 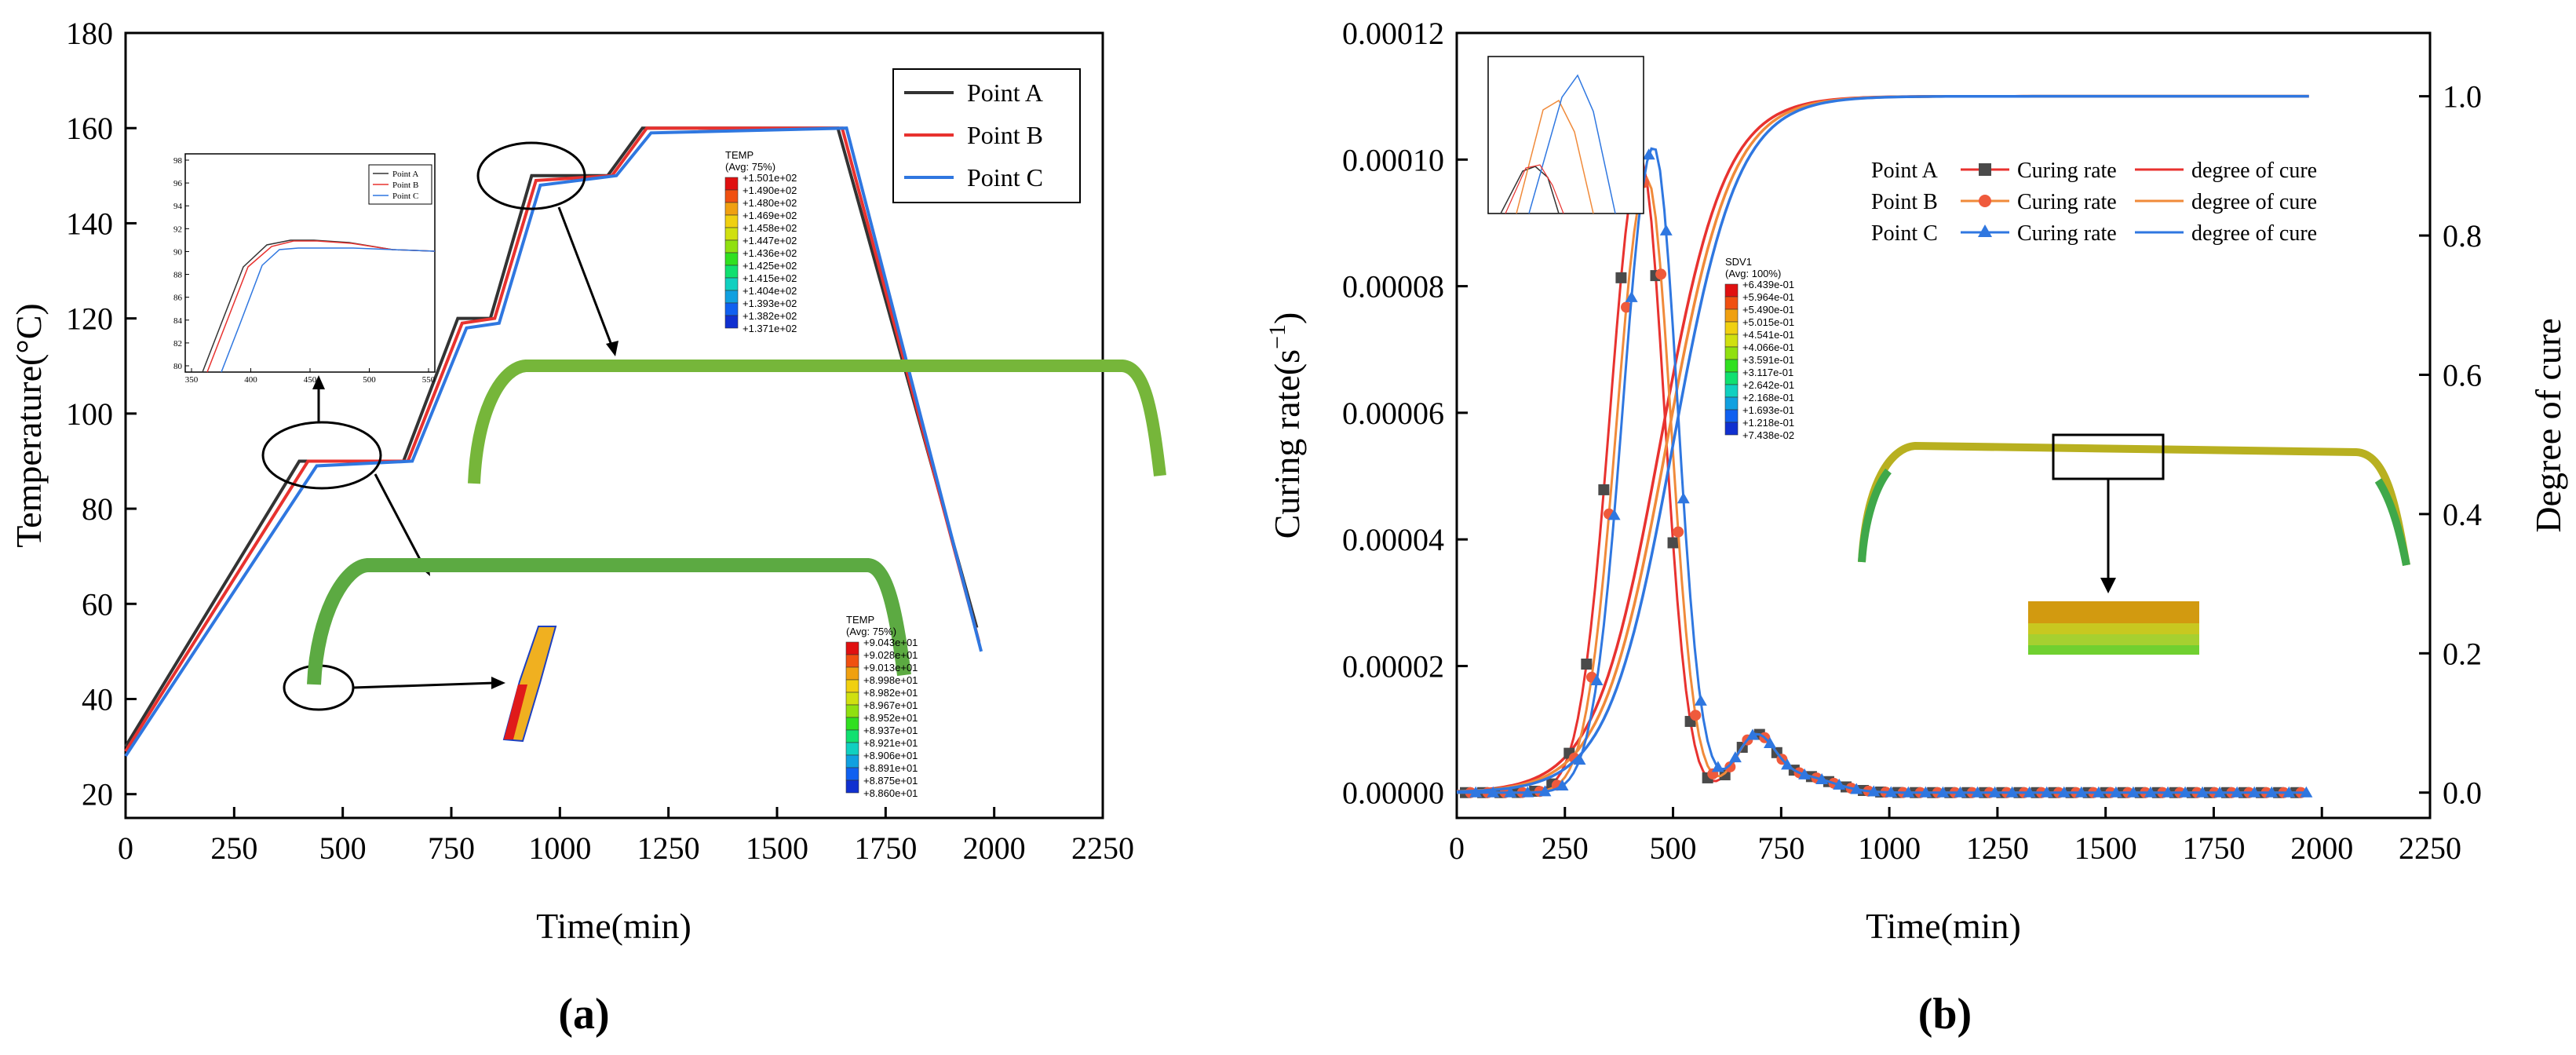 What do you see at coordinates (1904, 202) in the screenshot?
I see `legend-b-point-b: Point B` at bounding box center [1904, 202].